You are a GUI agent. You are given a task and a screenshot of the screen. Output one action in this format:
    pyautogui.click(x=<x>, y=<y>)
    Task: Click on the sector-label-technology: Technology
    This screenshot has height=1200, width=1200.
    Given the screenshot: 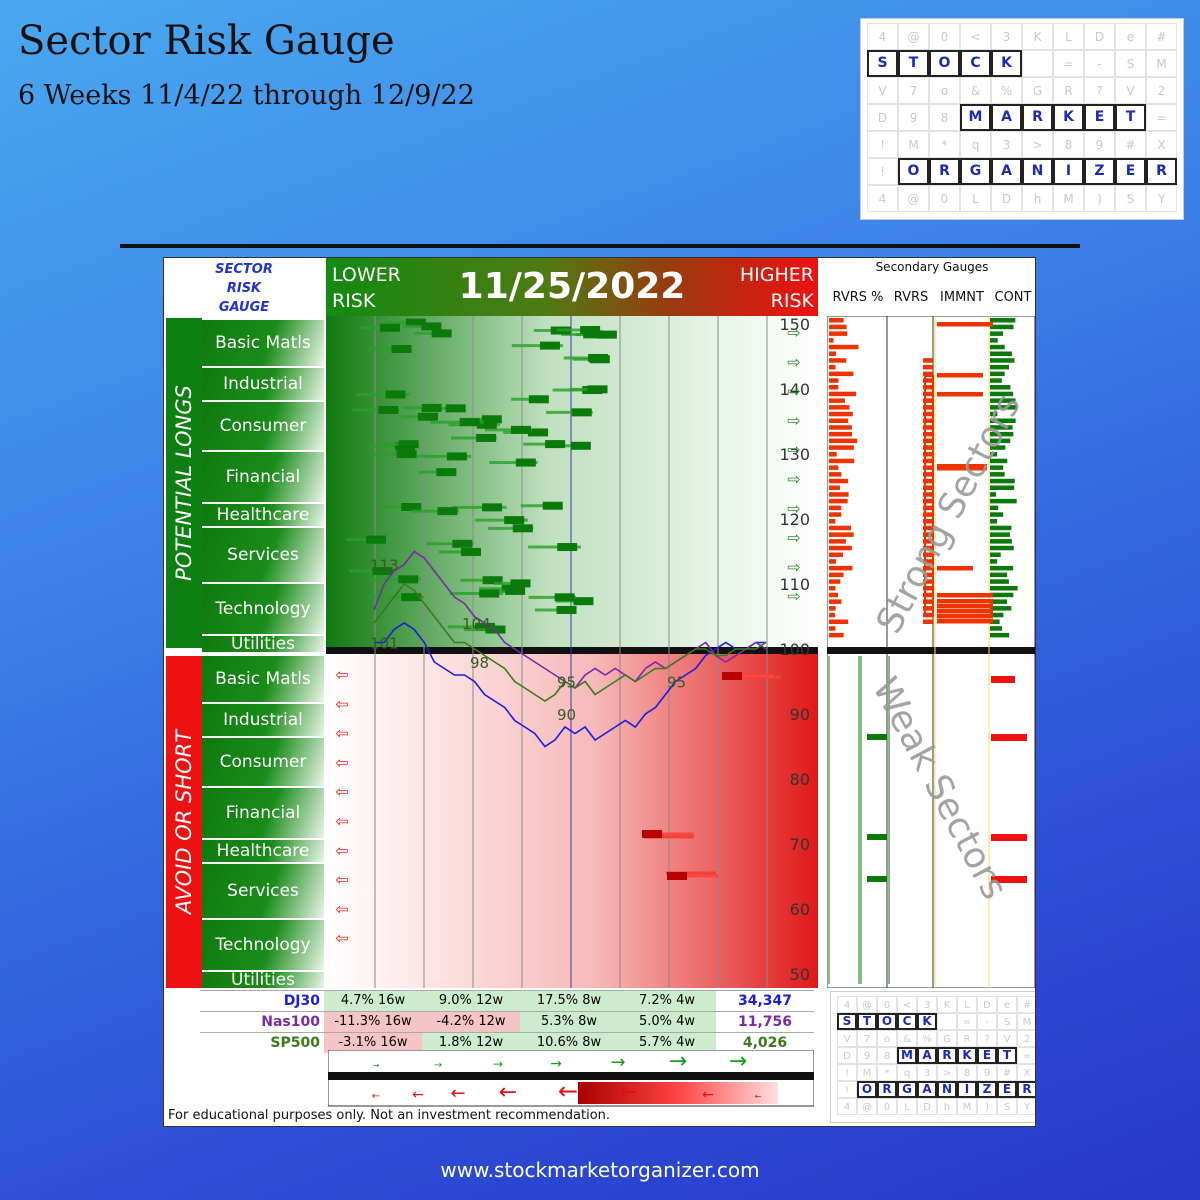 What is the action you would take?
    pyautogui.click(x=263, y=946)
    